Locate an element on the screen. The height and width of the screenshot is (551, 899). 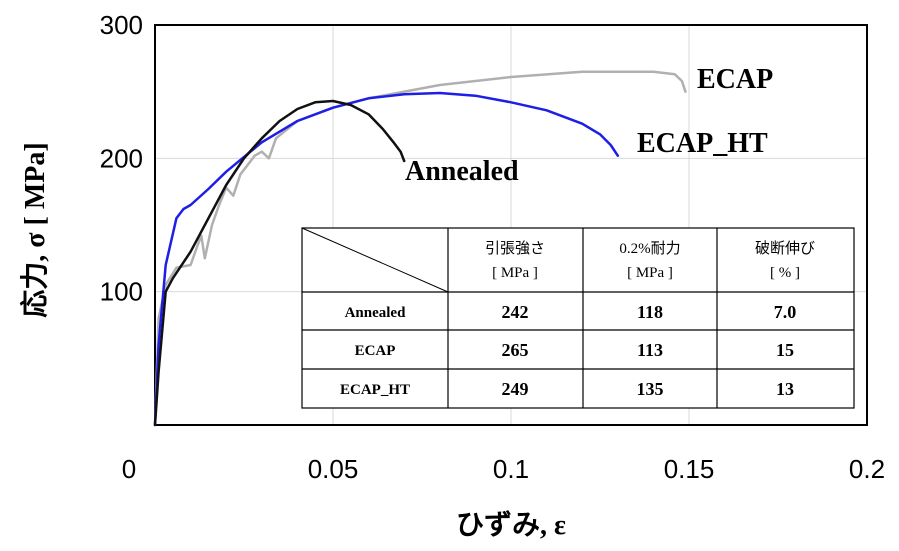
series-label-annealed: Annealed is located at coordinates (462, 171).